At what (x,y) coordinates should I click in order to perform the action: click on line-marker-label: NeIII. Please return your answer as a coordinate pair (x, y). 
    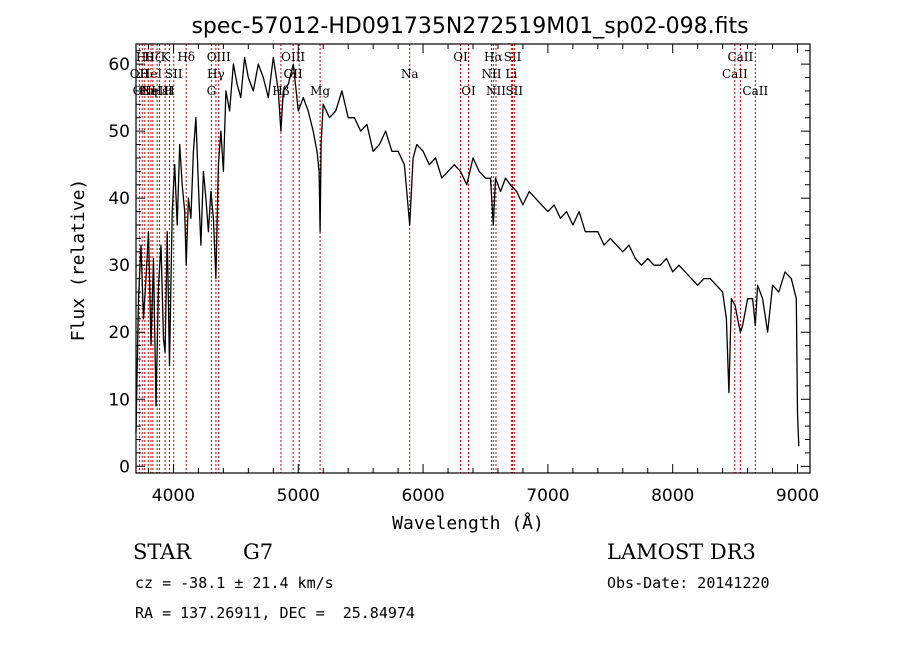
    Looking at the image, I should click on (157, 91).